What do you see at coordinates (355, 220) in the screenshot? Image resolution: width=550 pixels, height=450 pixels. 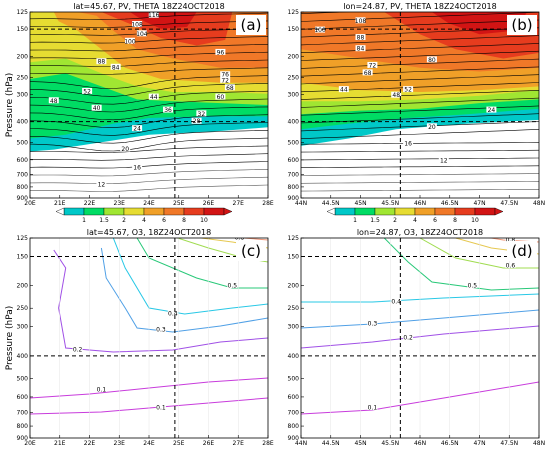 I see `colorbar-label: 1` at bounding box center [355, 220].